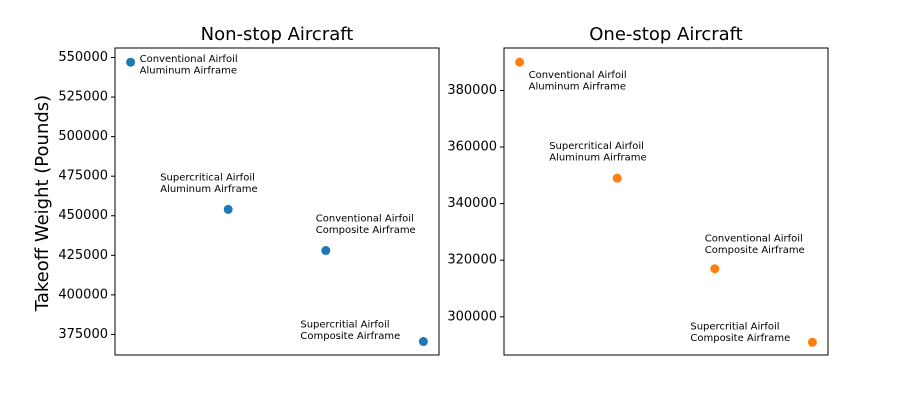 The height and width of the screenshot is (400, 919). What do you see at coordinates (597, 152) in the screenshot?
I see `point-annotation-onestop: Supercritical Airfoil Aluminum Airframe` at bounding box center [597, 152].